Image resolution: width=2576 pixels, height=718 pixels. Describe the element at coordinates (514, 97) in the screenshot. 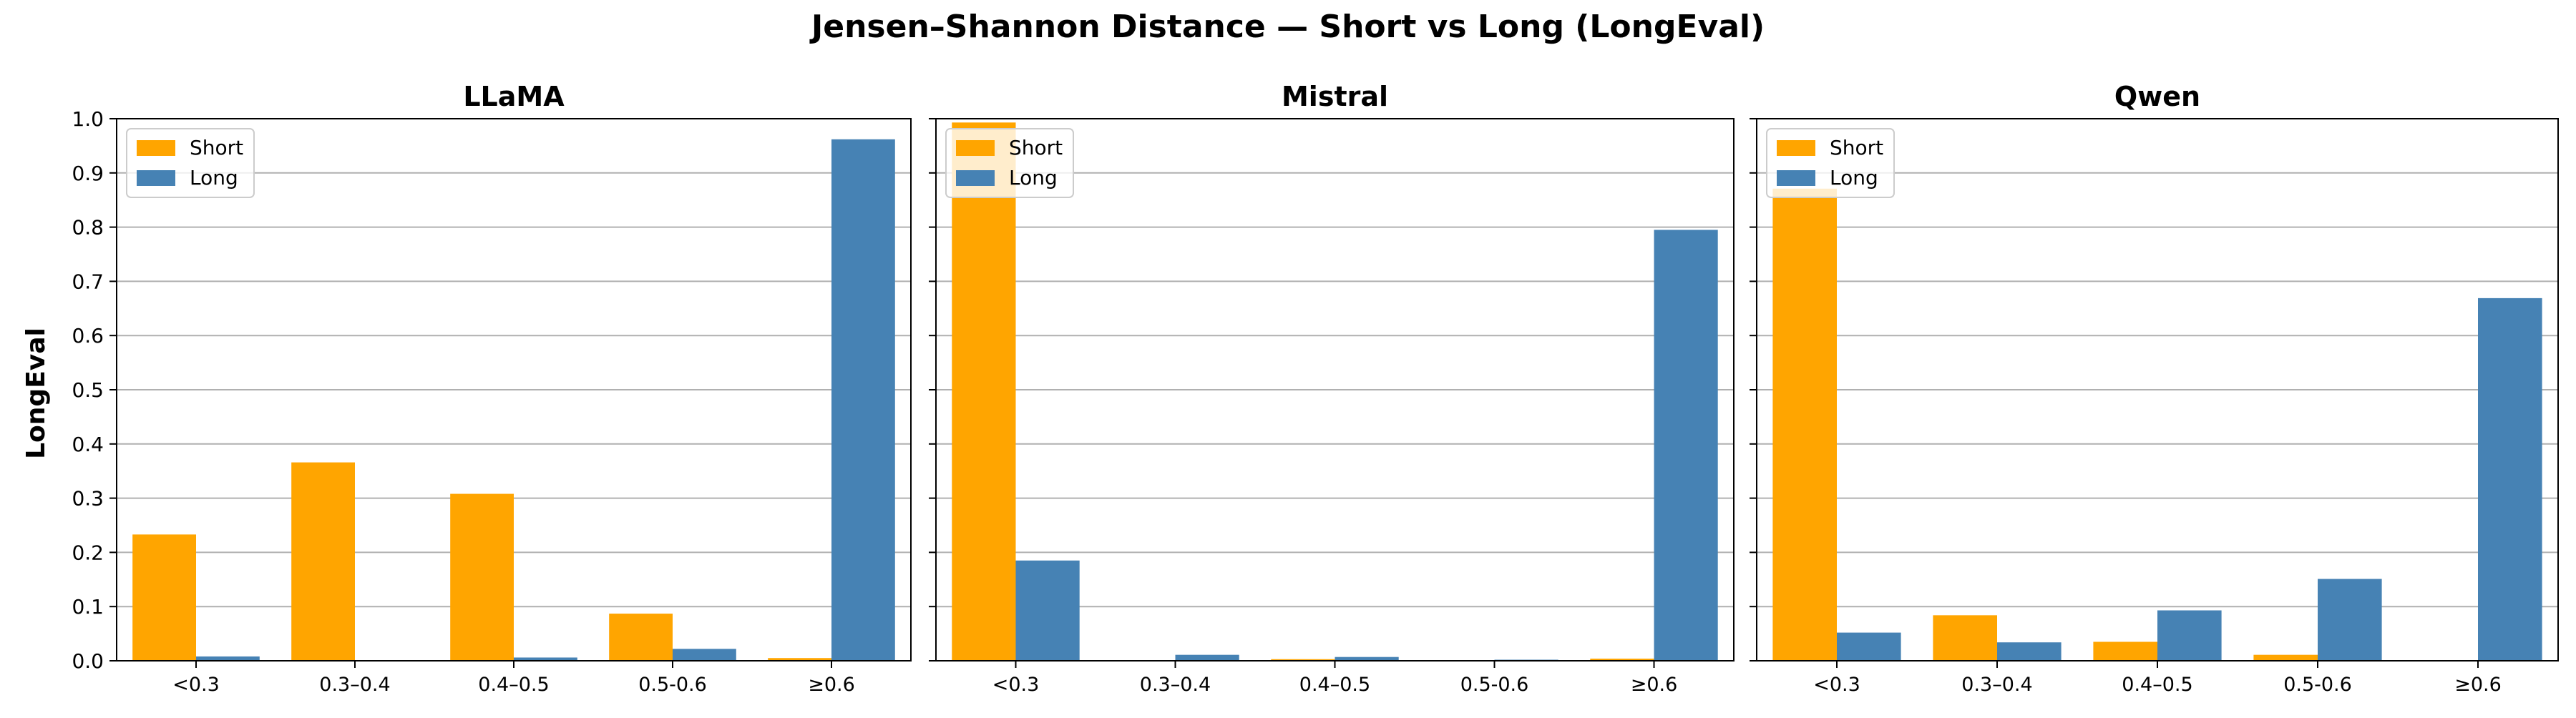

I see `panel-title: LLaMA` at that location.